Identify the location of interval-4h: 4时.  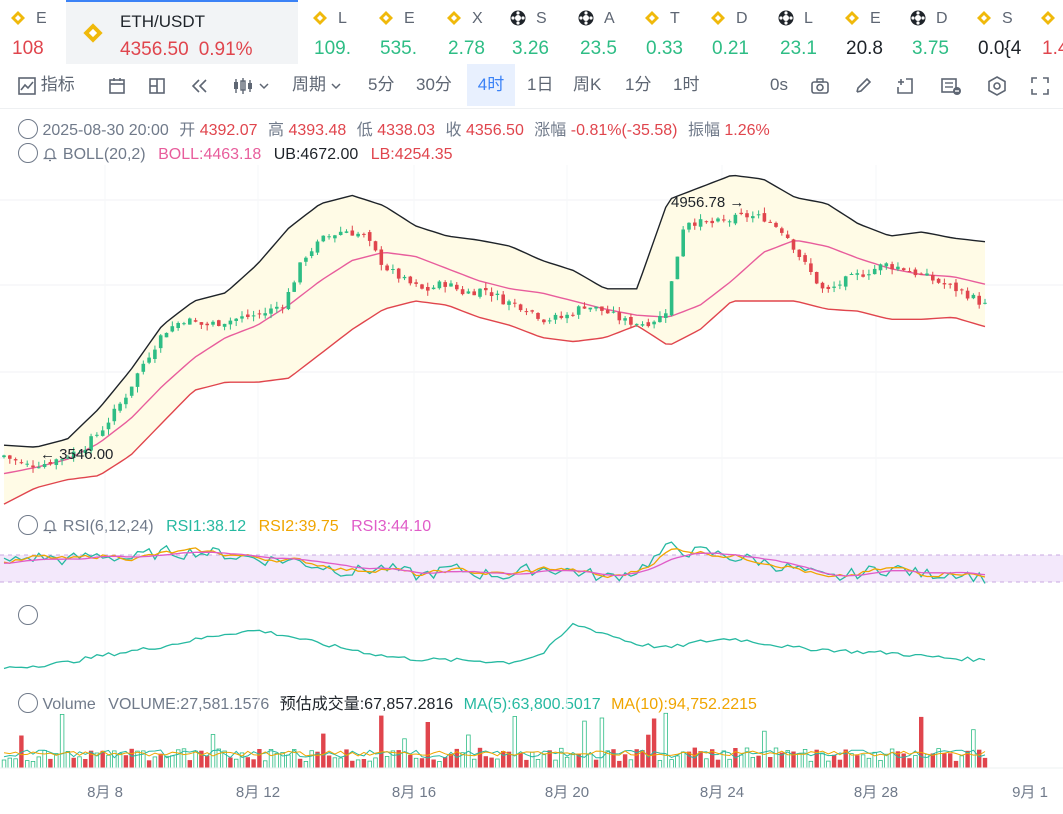
(491, 85).